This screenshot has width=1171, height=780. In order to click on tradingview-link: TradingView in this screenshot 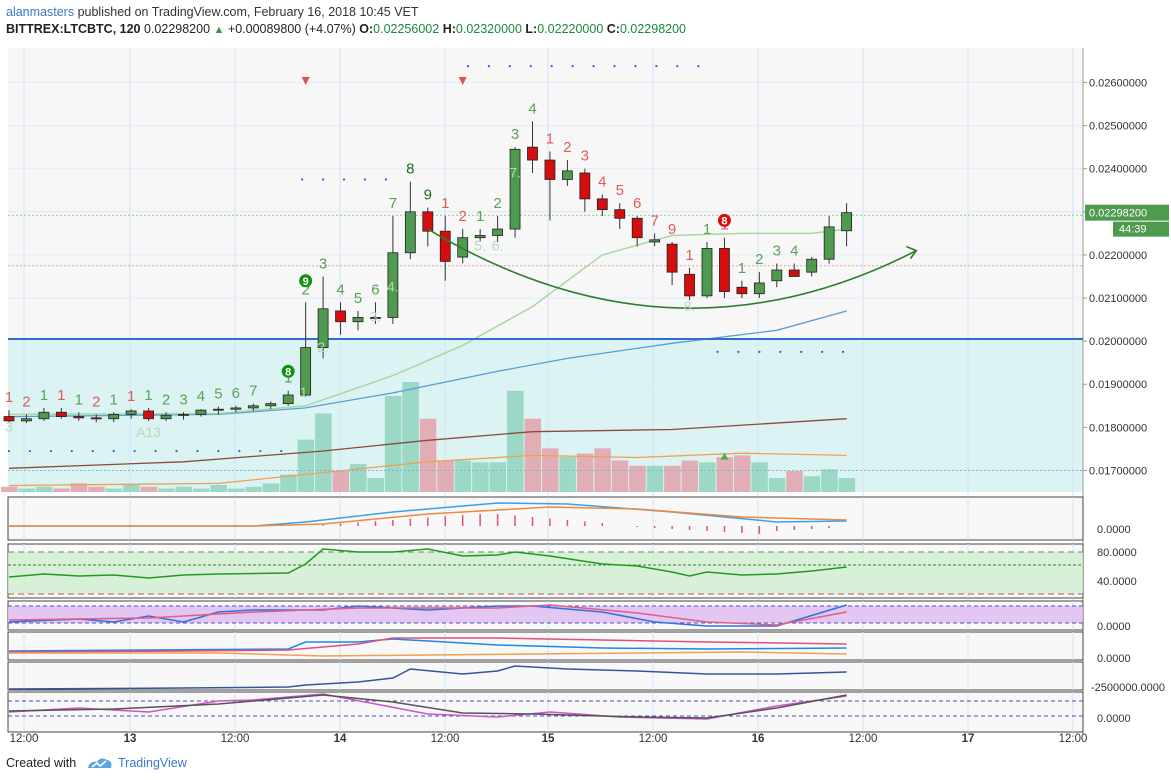, I will do `click(152, 763)`.